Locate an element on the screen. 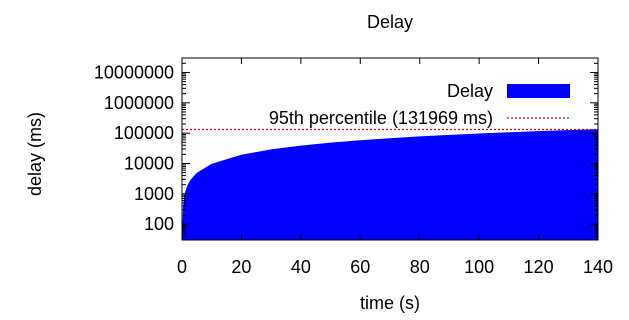 The height and width of the screenshot is (320, 629). y-tick-label: 10000 is located at coordinates (149, 163).